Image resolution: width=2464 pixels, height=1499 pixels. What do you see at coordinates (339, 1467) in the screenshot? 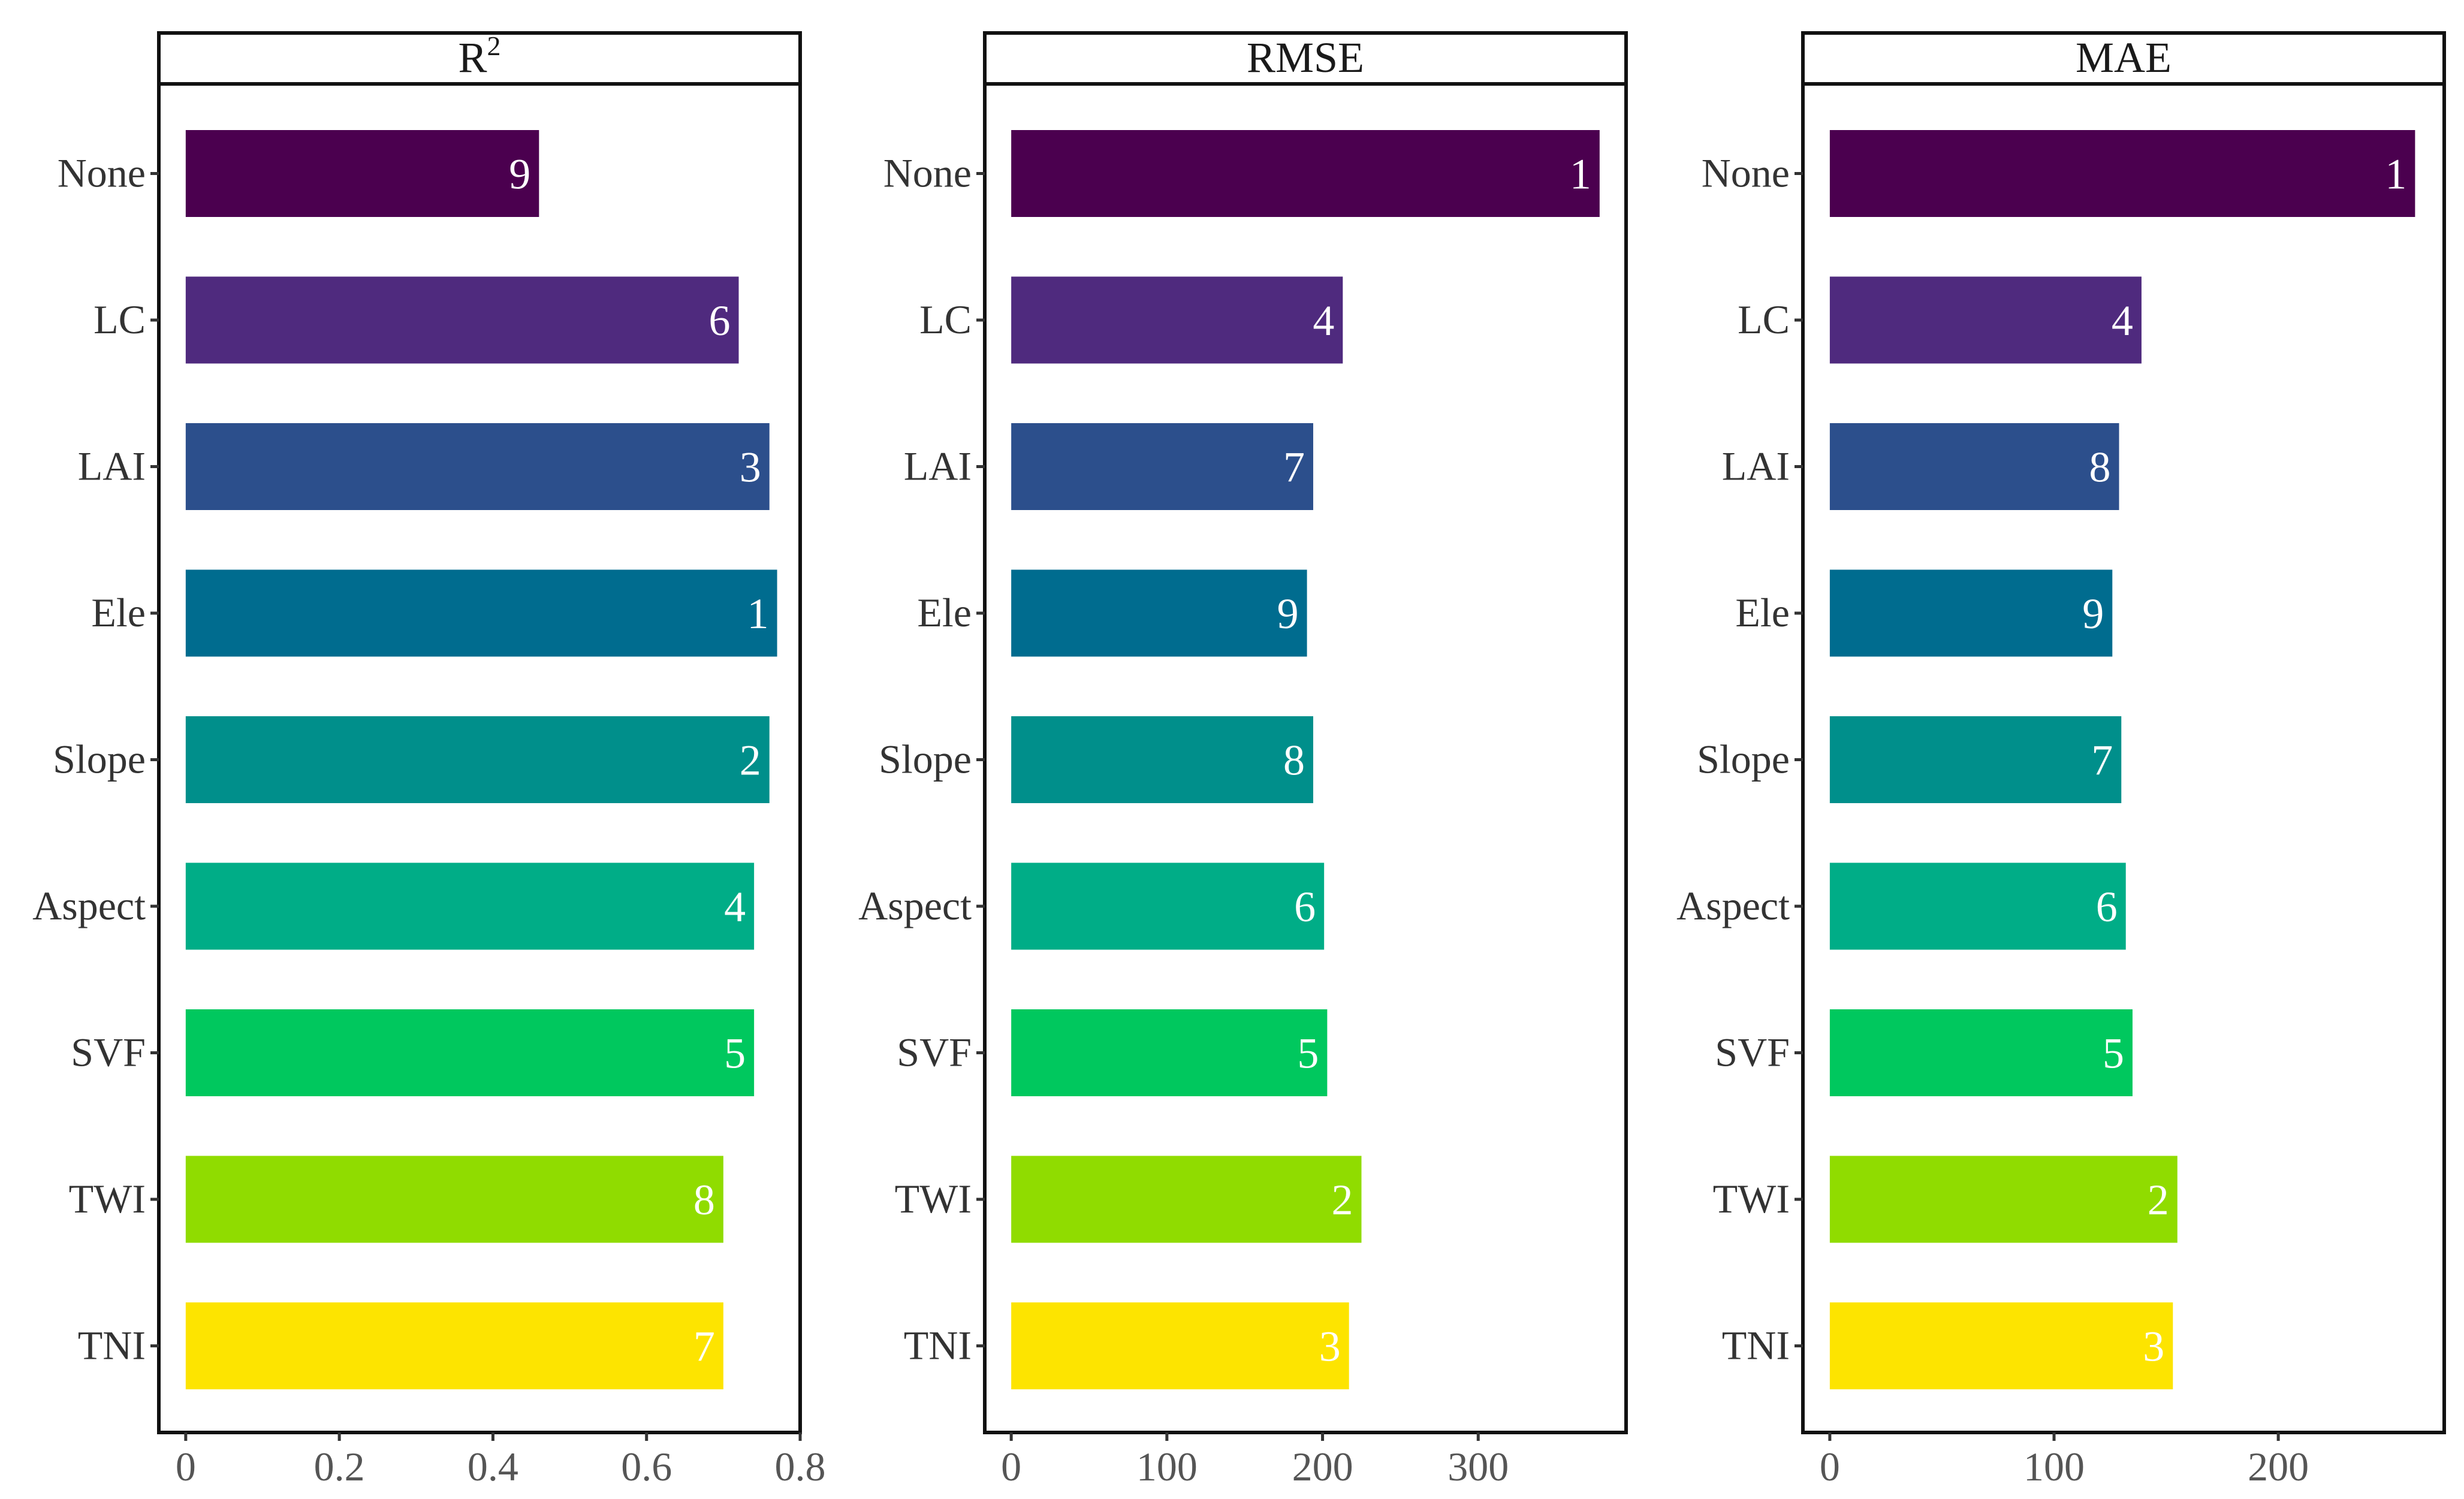
I see `x-tick-label: 0.2` at bounding box center [339, 1467].